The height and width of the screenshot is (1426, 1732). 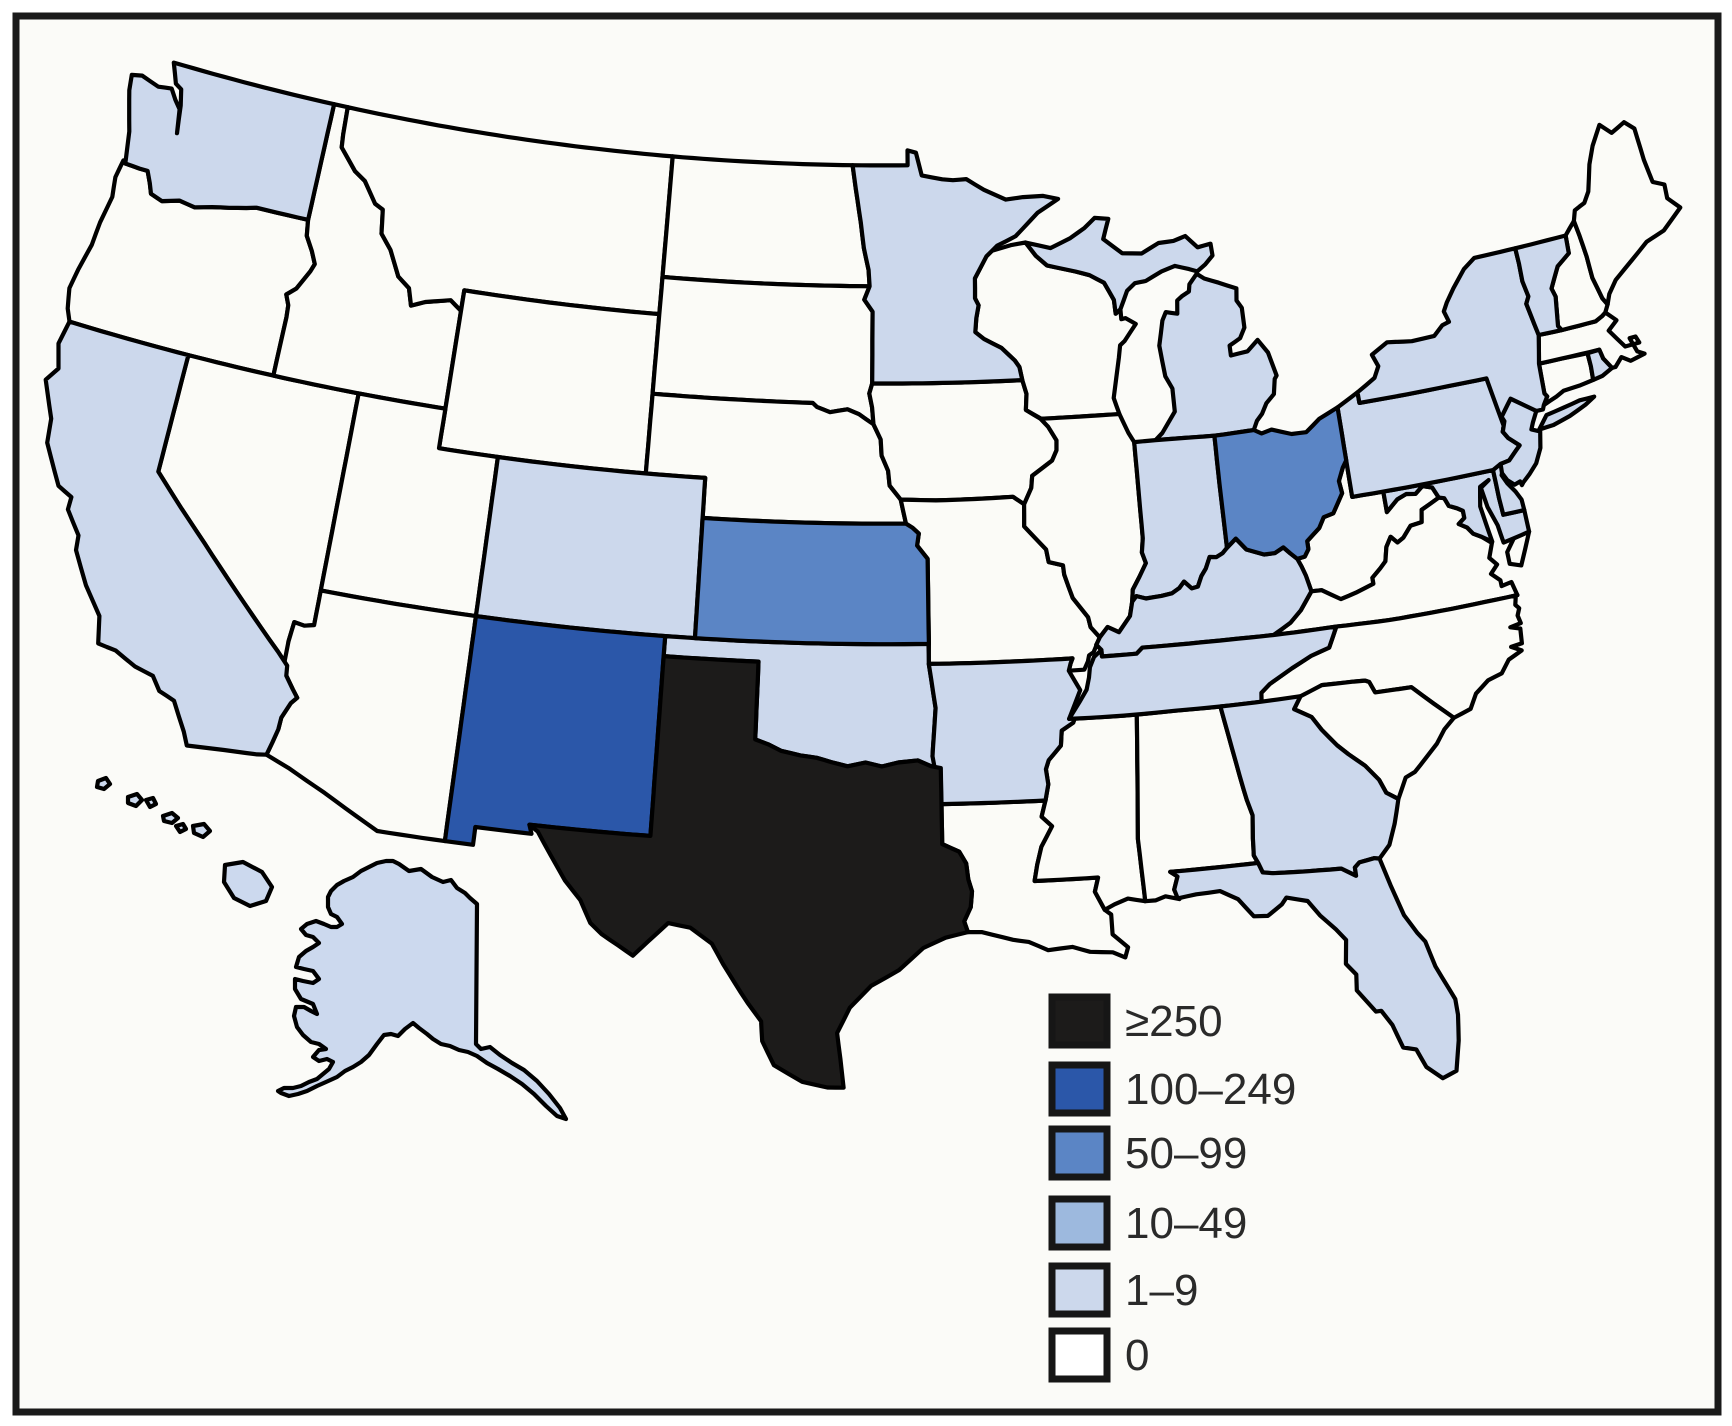 What do you see at coordinates (1174, 1021) in the screenshot?
I see `svg-text: ≥250` at bounding box center [1174, 1021].